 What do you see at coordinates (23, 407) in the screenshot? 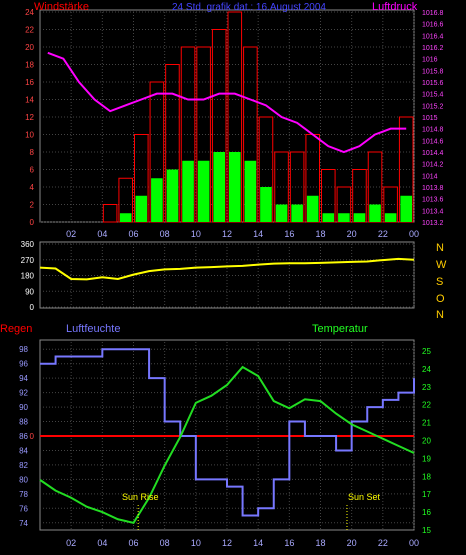
I see `y-tick-label: 90` at bounding box center [23, 407].